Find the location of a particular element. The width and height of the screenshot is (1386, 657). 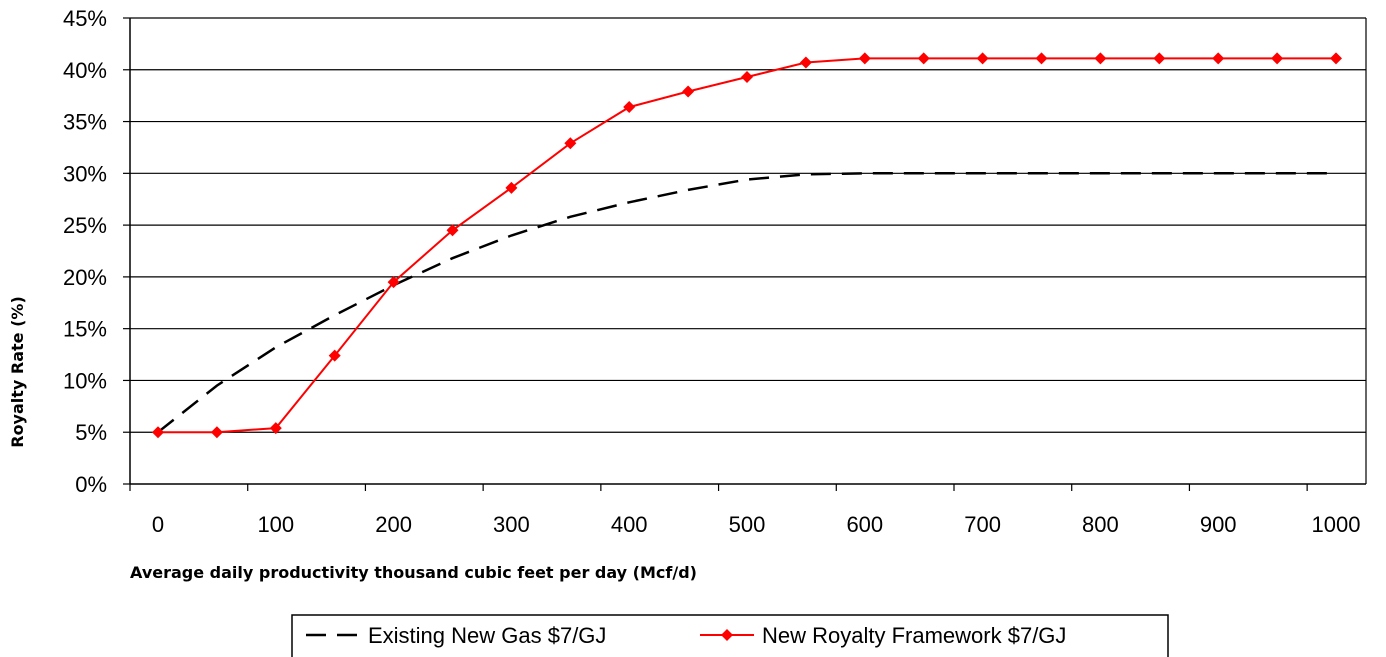

x-tick-label: 700 is located at coordinates (982, 524).